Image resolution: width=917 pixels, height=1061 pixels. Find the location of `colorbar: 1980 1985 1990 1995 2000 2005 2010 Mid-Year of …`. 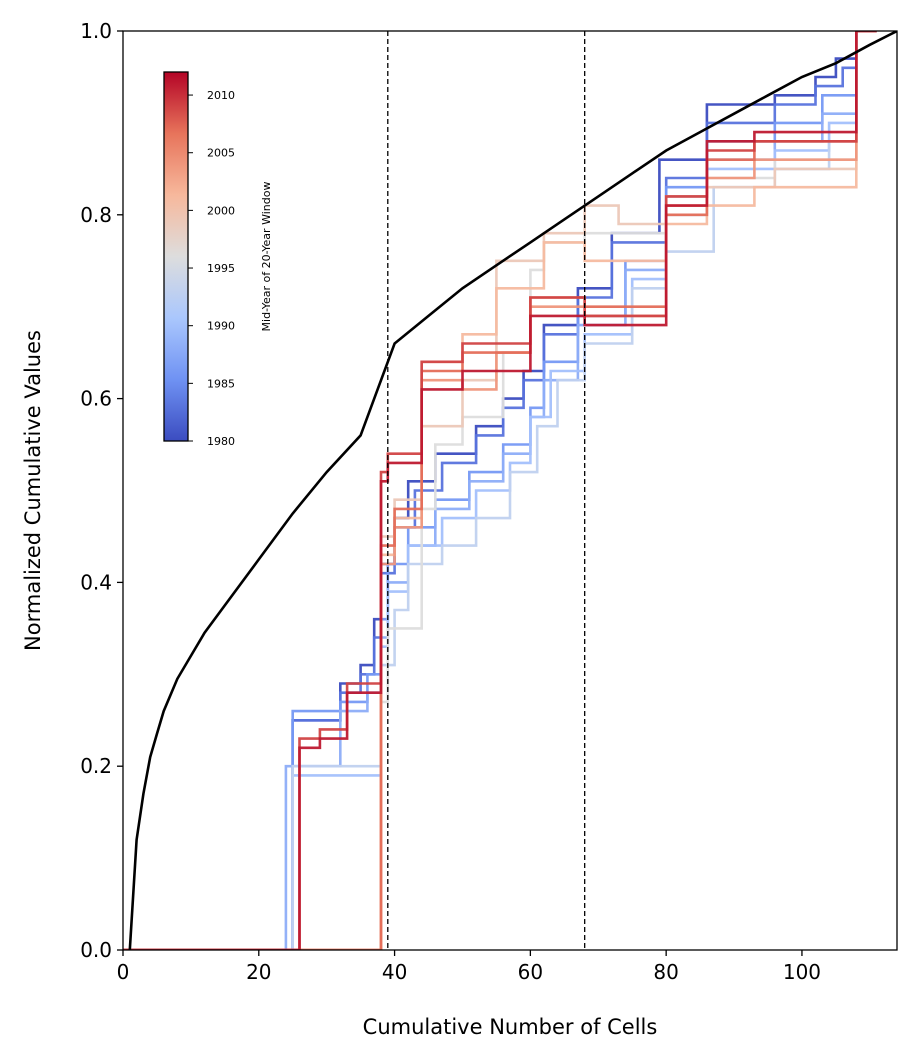

colorbar: 1980 1985 1990 1995 2000 2005 2010 Mid-Year of … is located at coordinates (218, 259).